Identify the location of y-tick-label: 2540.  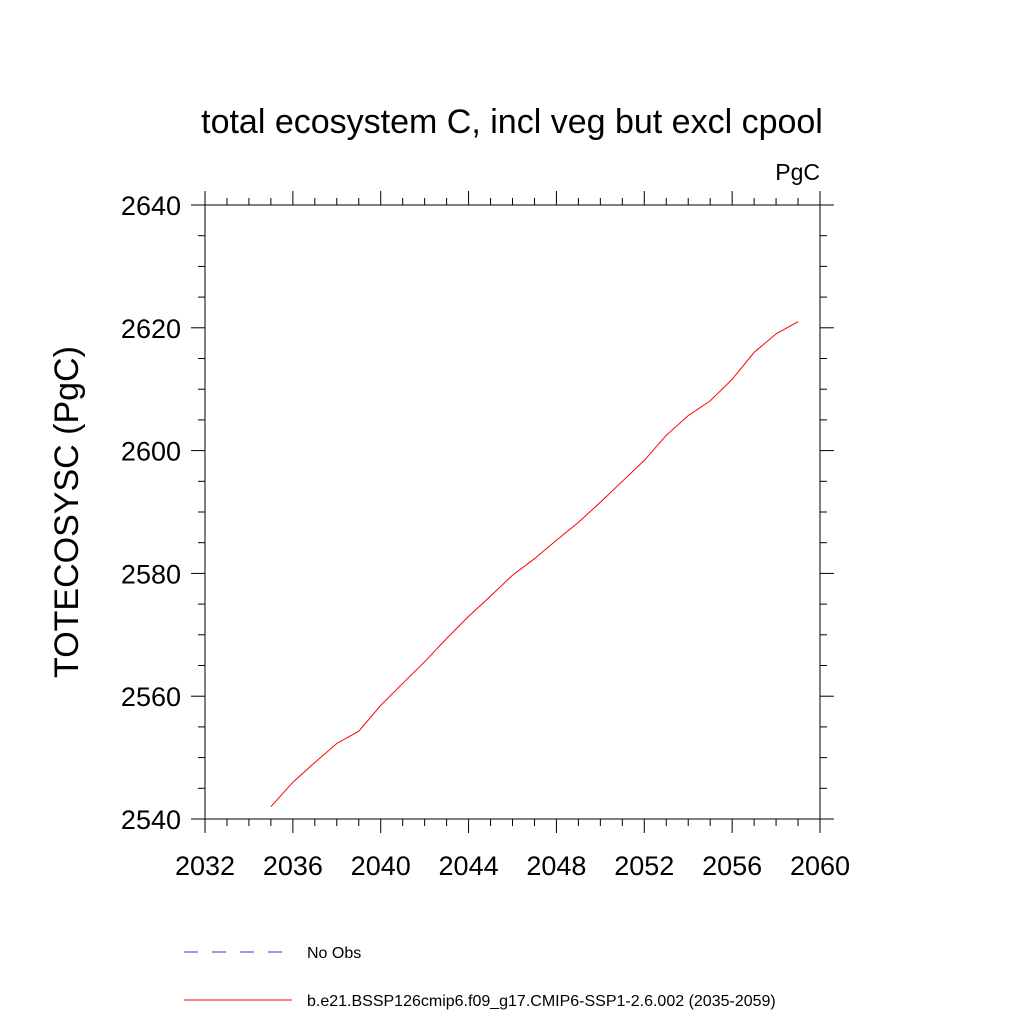
(151, 820).